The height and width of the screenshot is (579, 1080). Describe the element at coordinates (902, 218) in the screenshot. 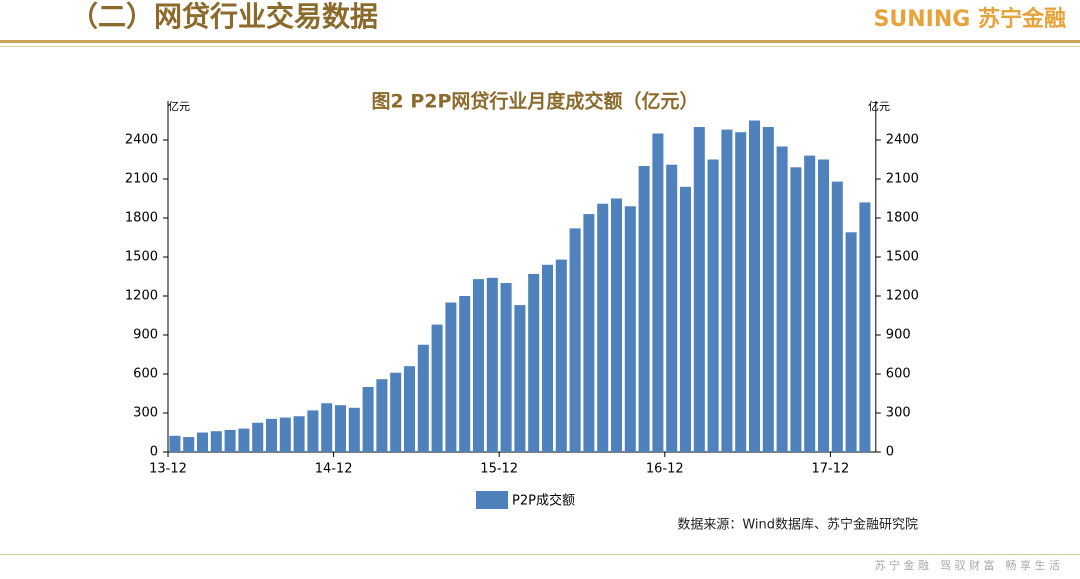

I see `y2-tick-label: 1800` at that location.